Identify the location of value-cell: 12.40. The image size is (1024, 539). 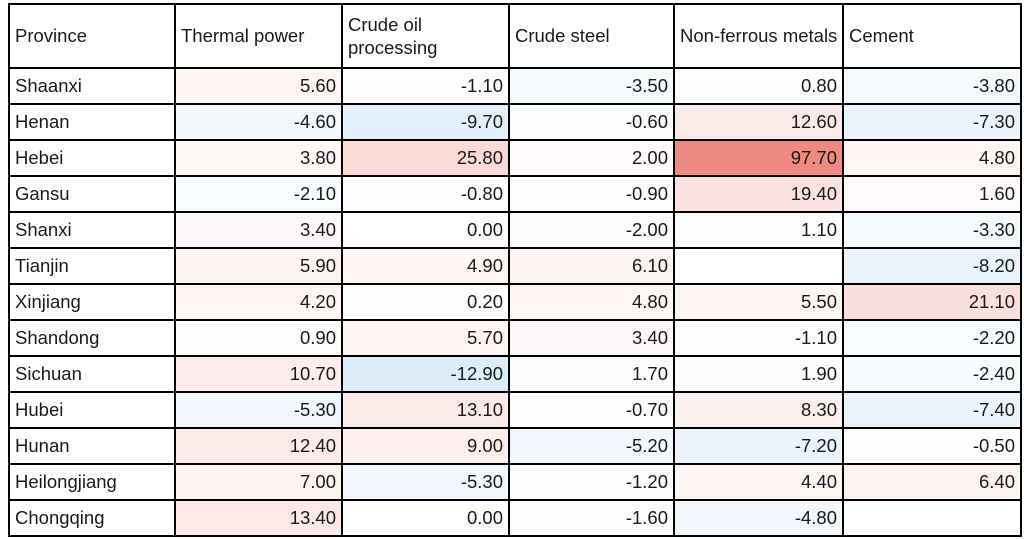
(258, 446).